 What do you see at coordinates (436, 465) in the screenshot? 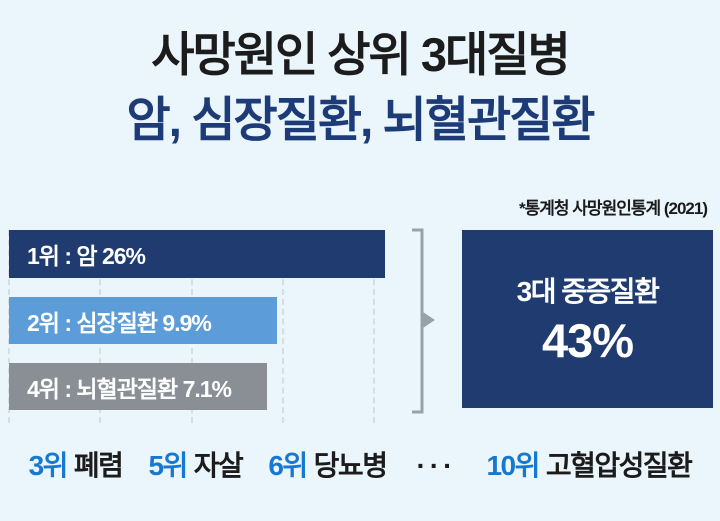
I see `ellipsis-dots: ···` at bounding box center [436, 465].